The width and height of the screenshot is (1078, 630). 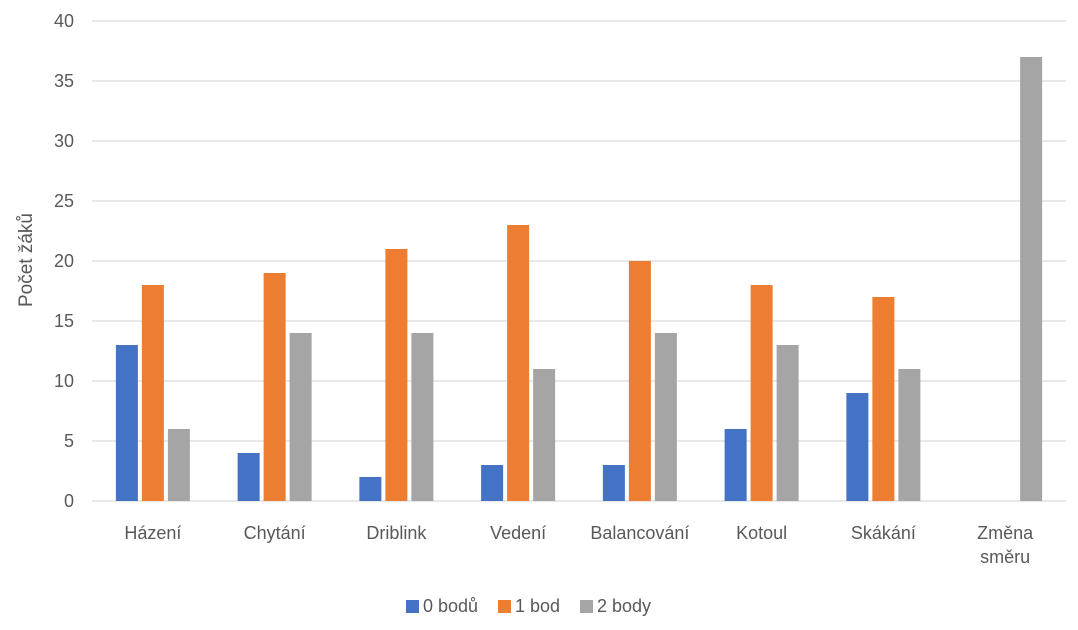 I want to click on y-tick-label: 10, so click(x=64, y=381).